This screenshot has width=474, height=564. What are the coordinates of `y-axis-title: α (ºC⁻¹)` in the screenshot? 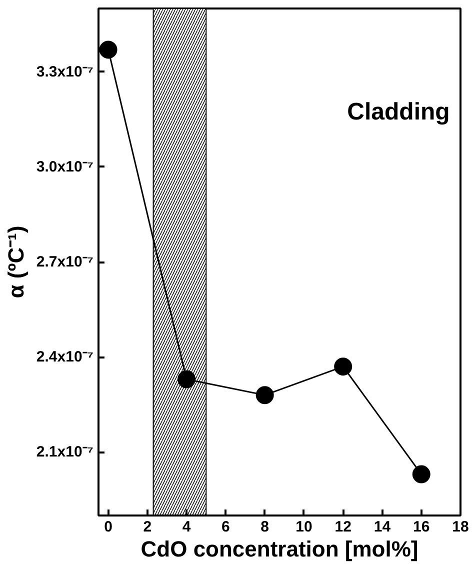 It's located at (15, 262).